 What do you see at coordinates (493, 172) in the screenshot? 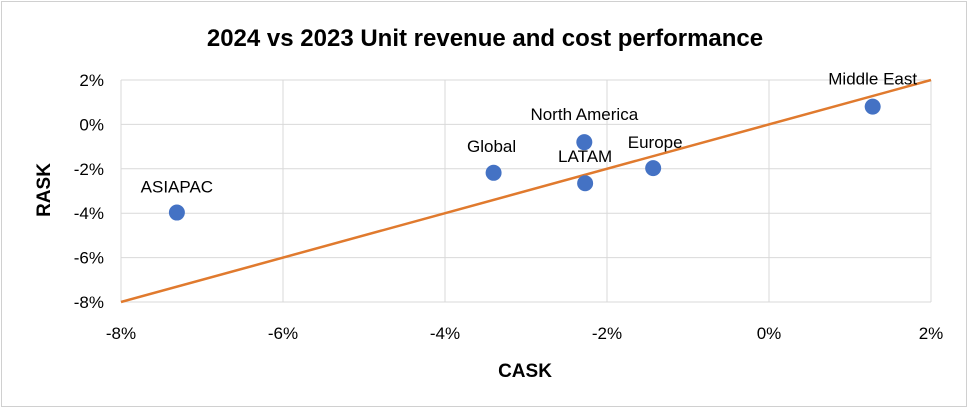
I see `data-point-global` at bounding box center [493, 172].